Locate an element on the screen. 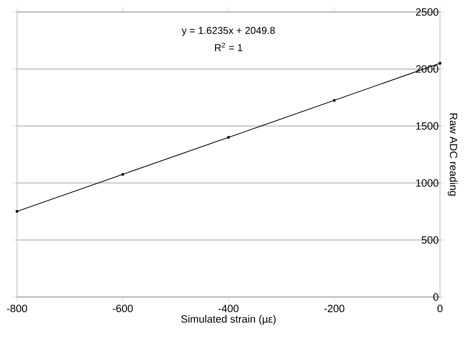 Image resolution: width=474 pixels, height=341 pixels. y-tick-label: 500 is located at coordinates (430, 240).